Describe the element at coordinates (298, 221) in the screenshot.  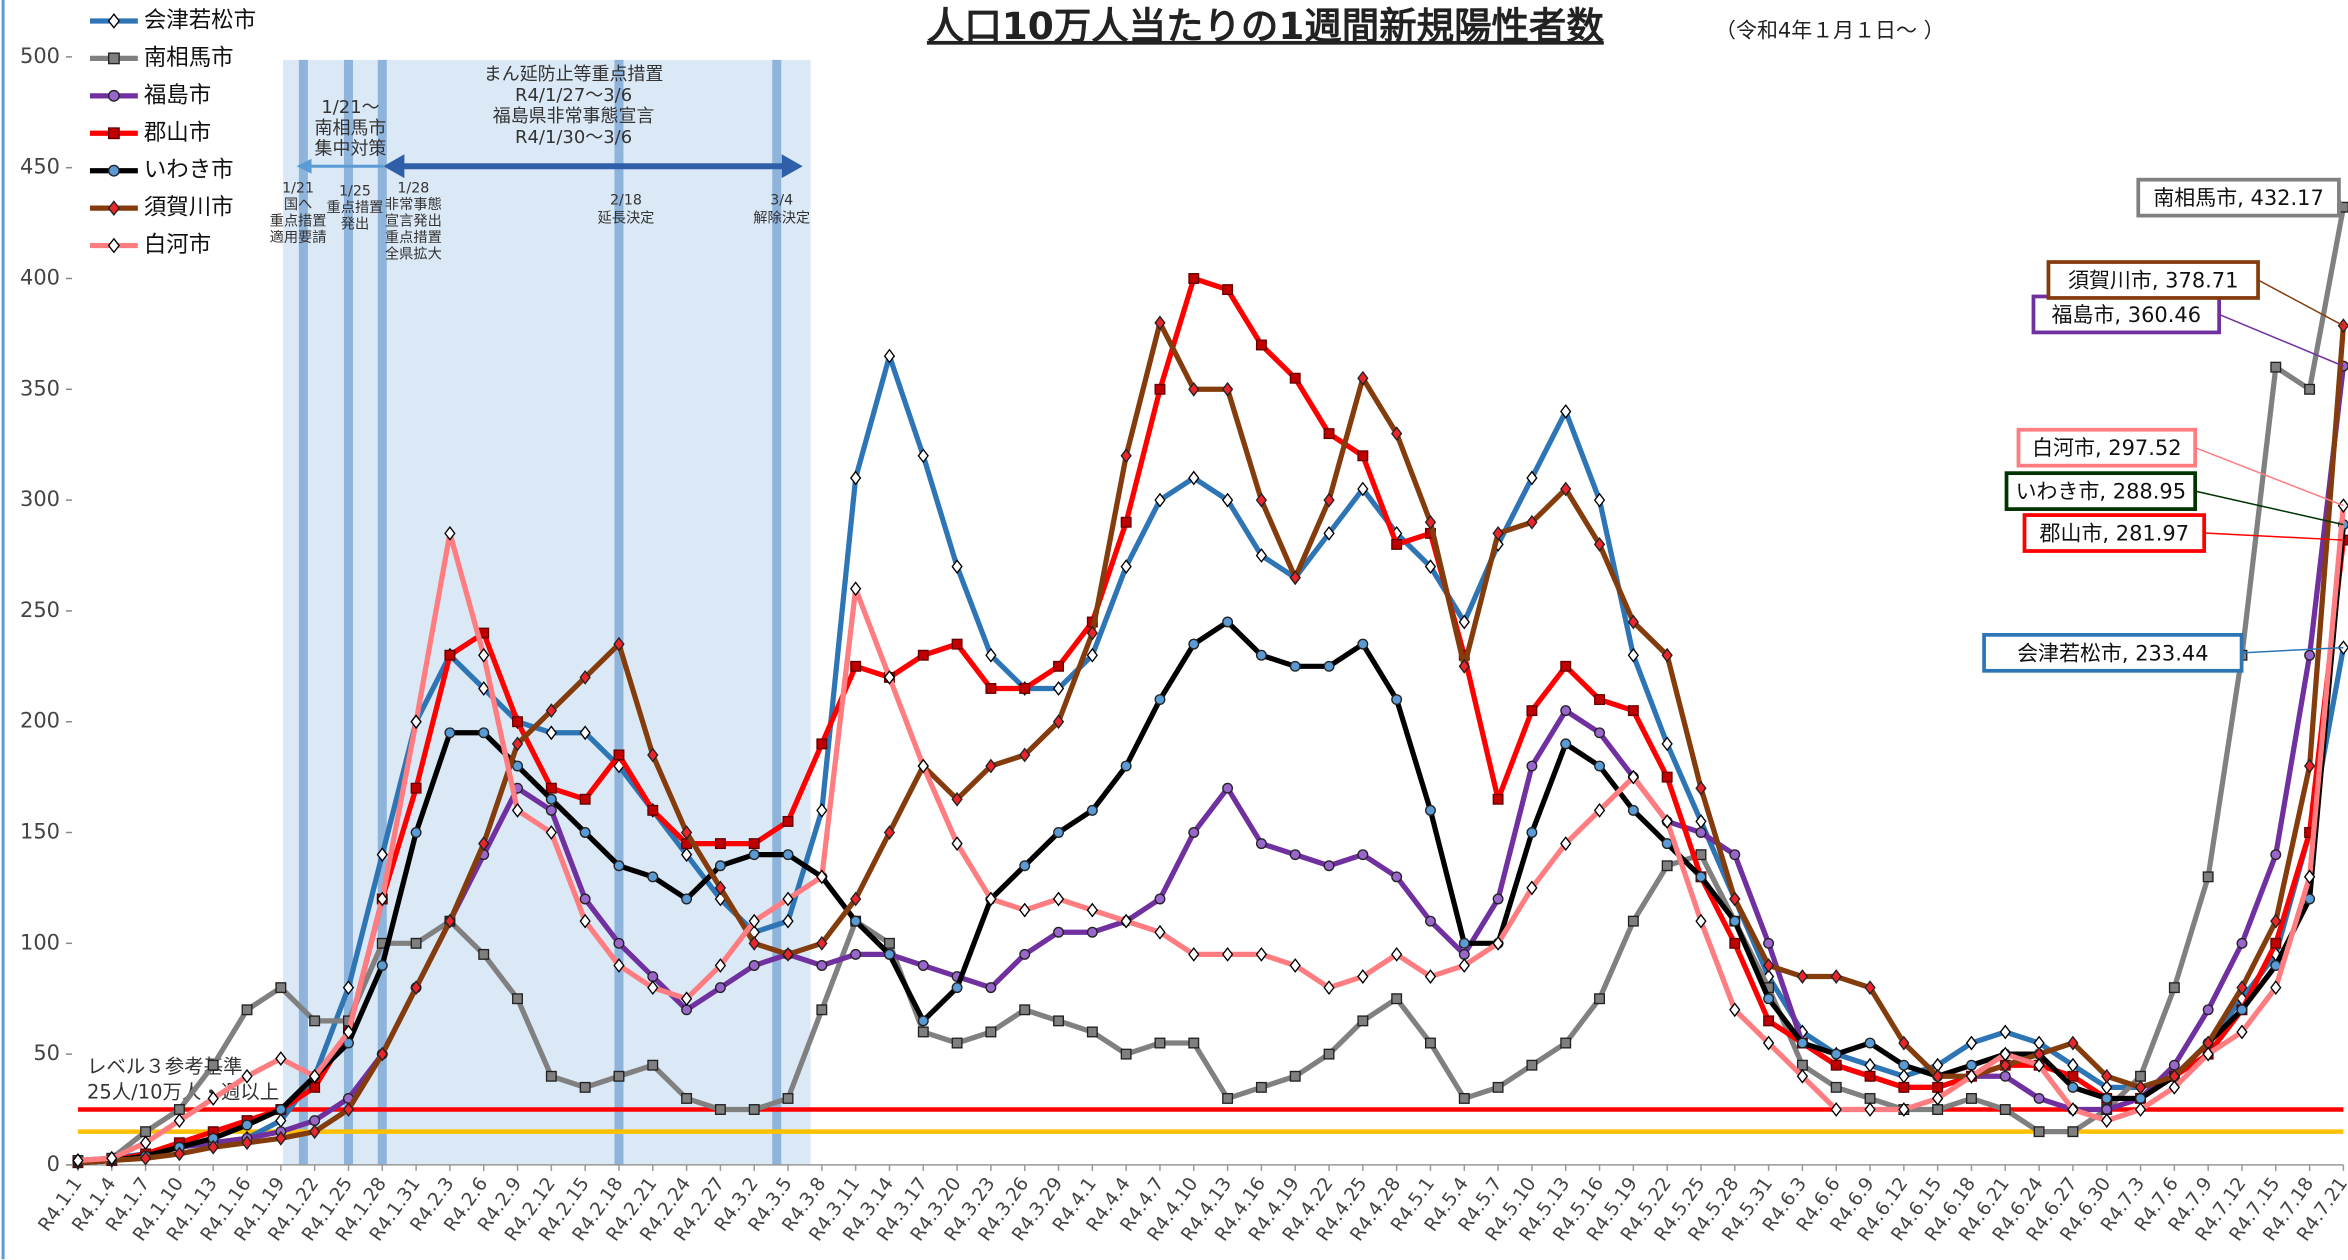
I see `annotation: 重点措置` at that location.